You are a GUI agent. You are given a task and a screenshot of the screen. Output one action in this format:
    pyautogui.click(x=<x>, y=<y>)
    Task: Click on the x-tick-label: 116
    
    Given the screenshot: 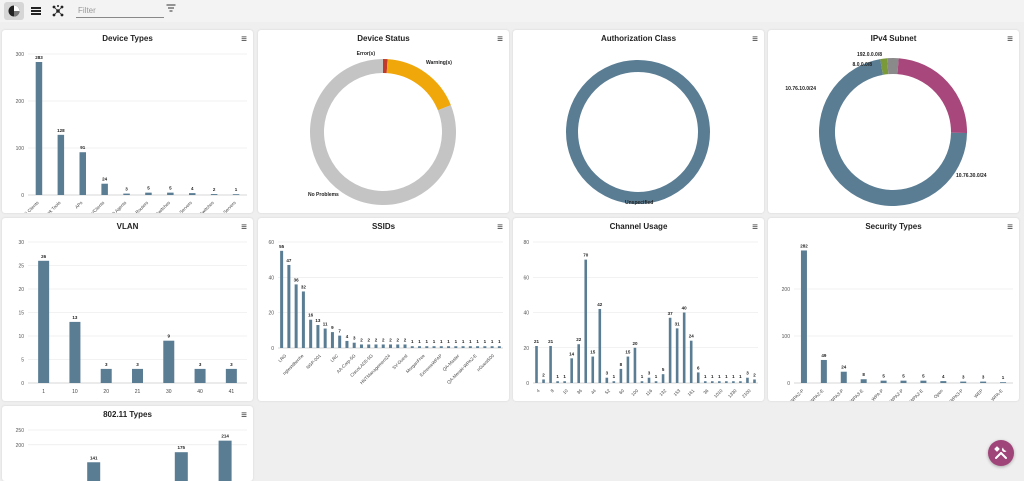 What is the action you would take?
    pyautogui.click(x=649, y=392)
    